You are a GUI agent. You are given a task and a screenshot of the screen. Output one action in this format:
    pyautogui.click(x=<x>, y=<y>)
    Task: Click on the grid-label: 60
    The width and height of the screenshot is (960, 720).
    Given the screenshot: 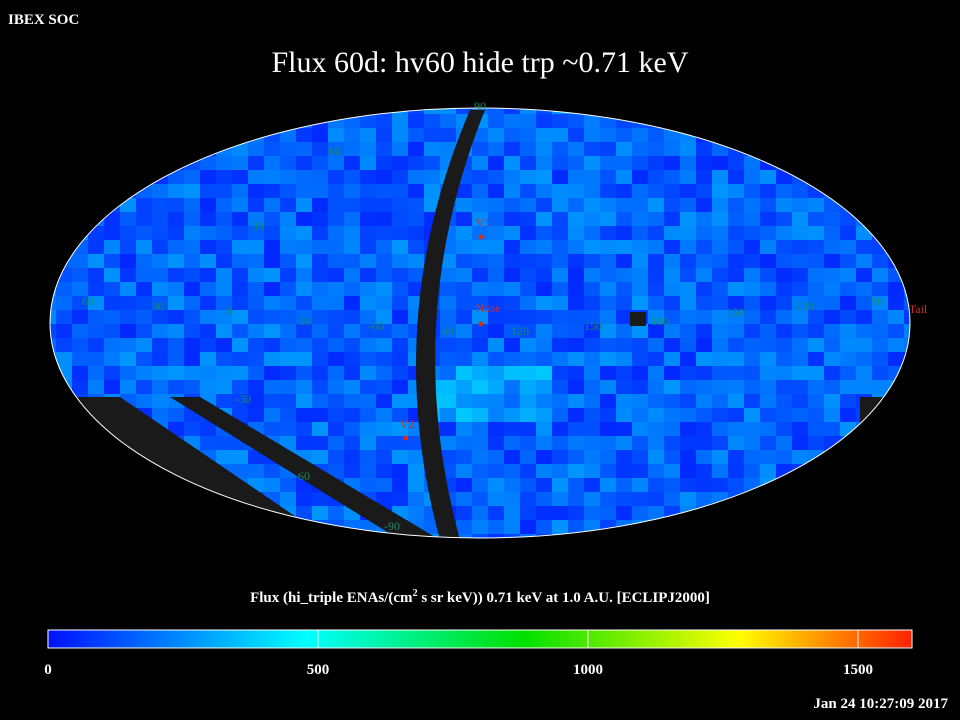 What is the action you would take?
    pyautogui.click(x=335, y=151)
    